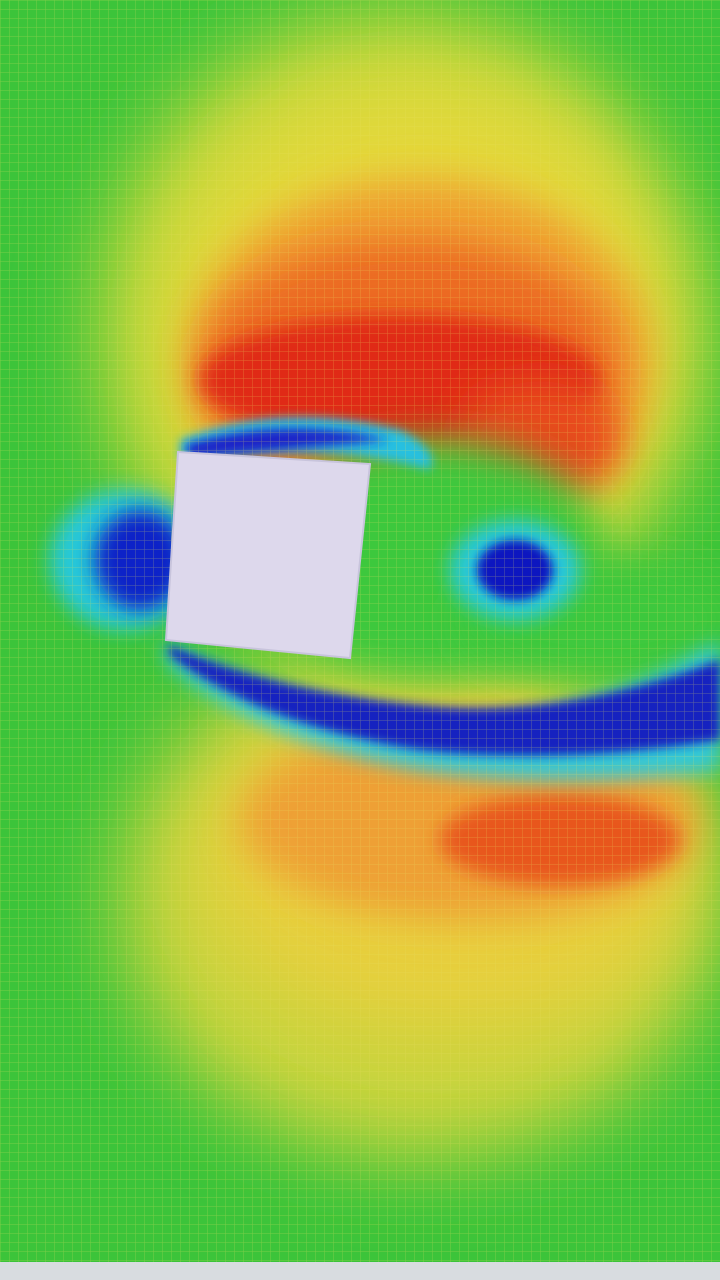 The width and height of the screenshot is (720, 1280). What do you see at coordinates (268, 555) in the screenshot?
I see `obstacle-square` at bounding box center [268, 555].